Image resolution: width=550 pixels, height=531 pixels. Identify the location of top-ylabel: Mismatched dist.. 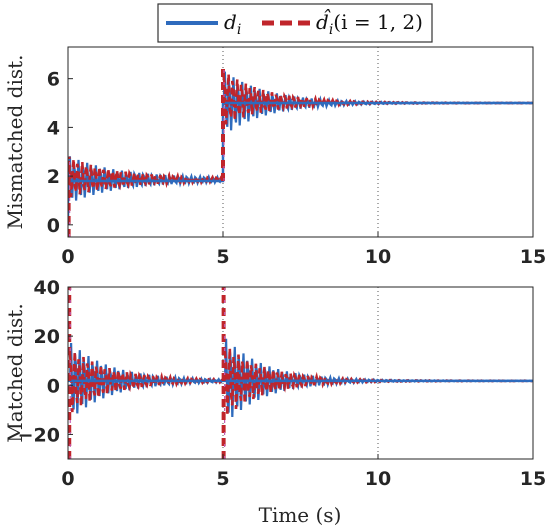
(15, 142).